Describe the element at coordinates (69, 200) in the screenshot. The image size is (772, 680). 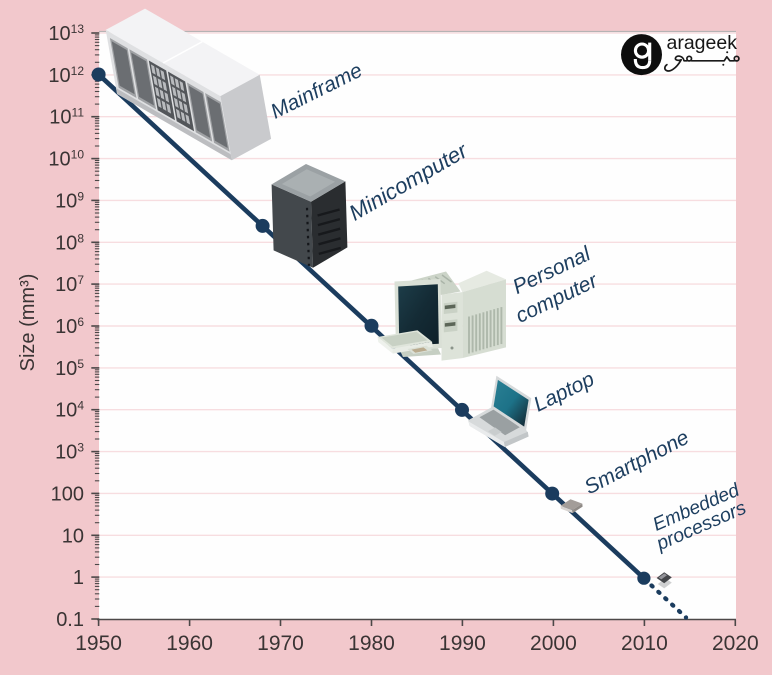
I see `svg-text: 10⁹` at that location.